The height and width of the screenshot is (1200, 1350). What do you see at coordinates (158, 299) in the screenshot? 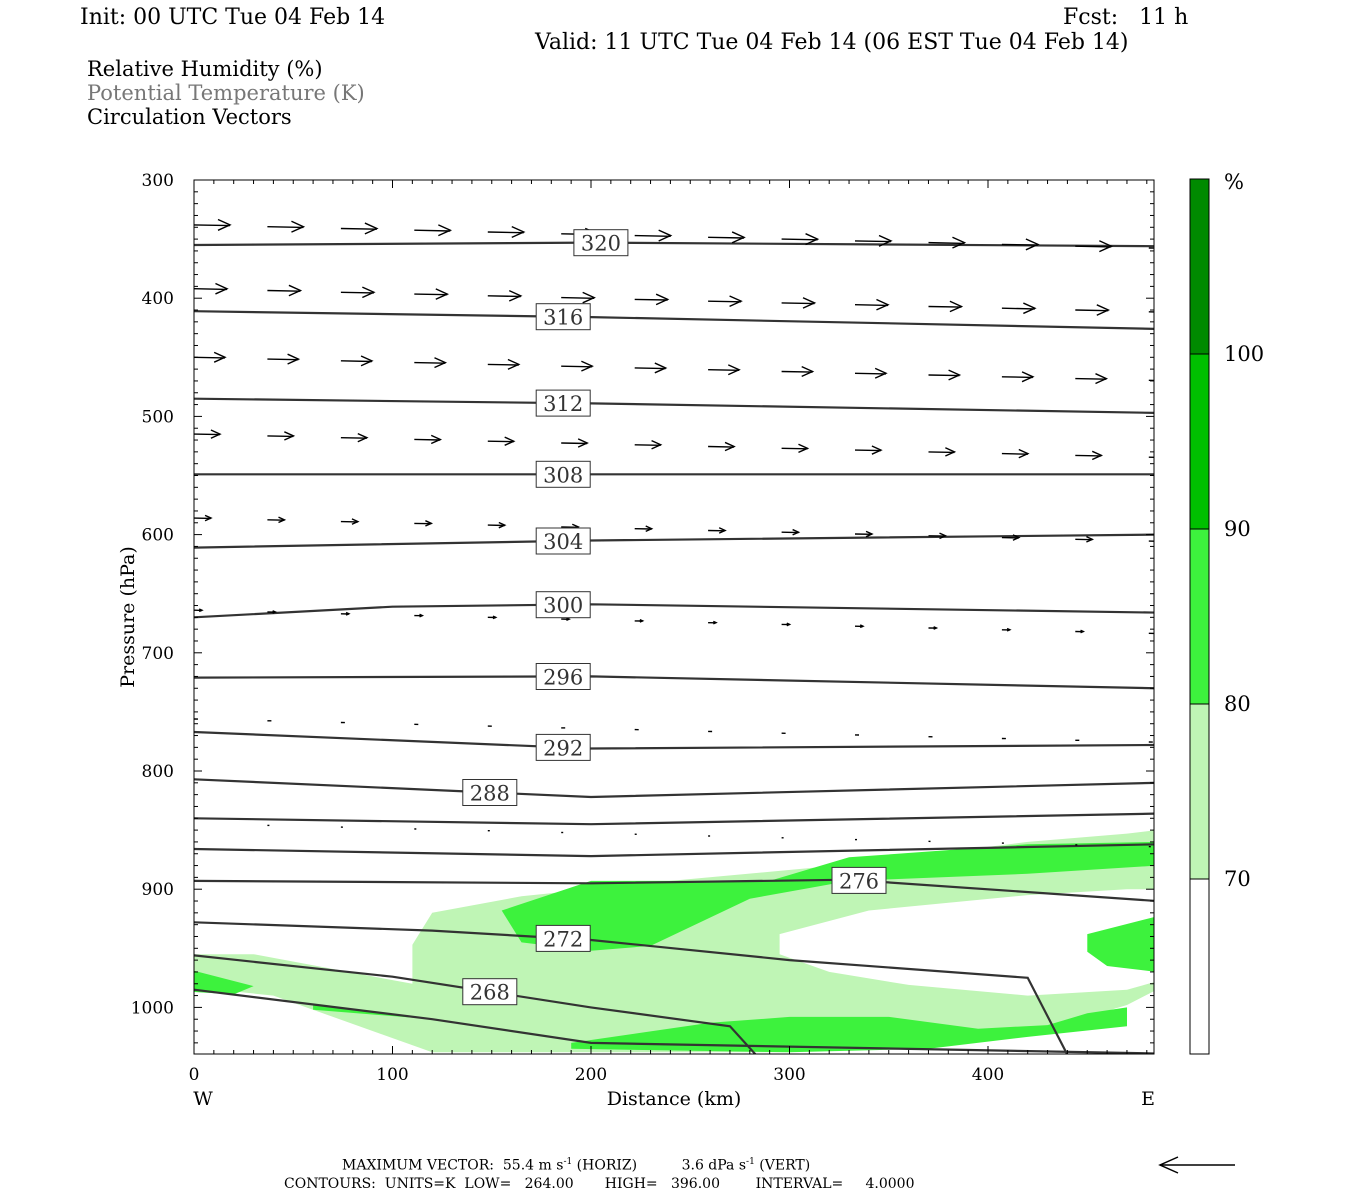
I see `y-tick-label-400: 400` at bounding box center [158, 299].